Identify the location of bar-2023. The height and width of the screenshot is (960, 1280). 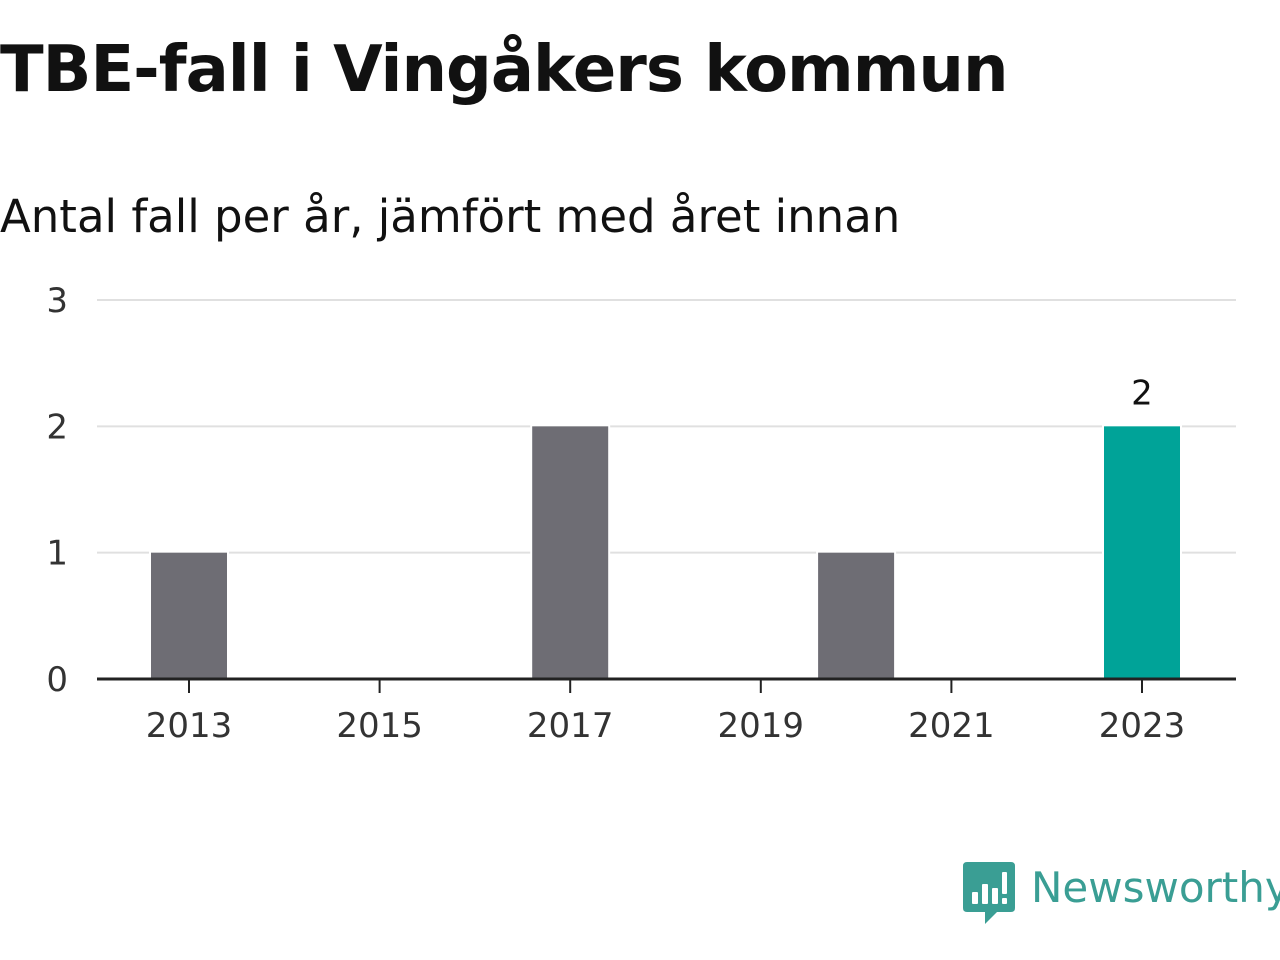
(1142, 553).